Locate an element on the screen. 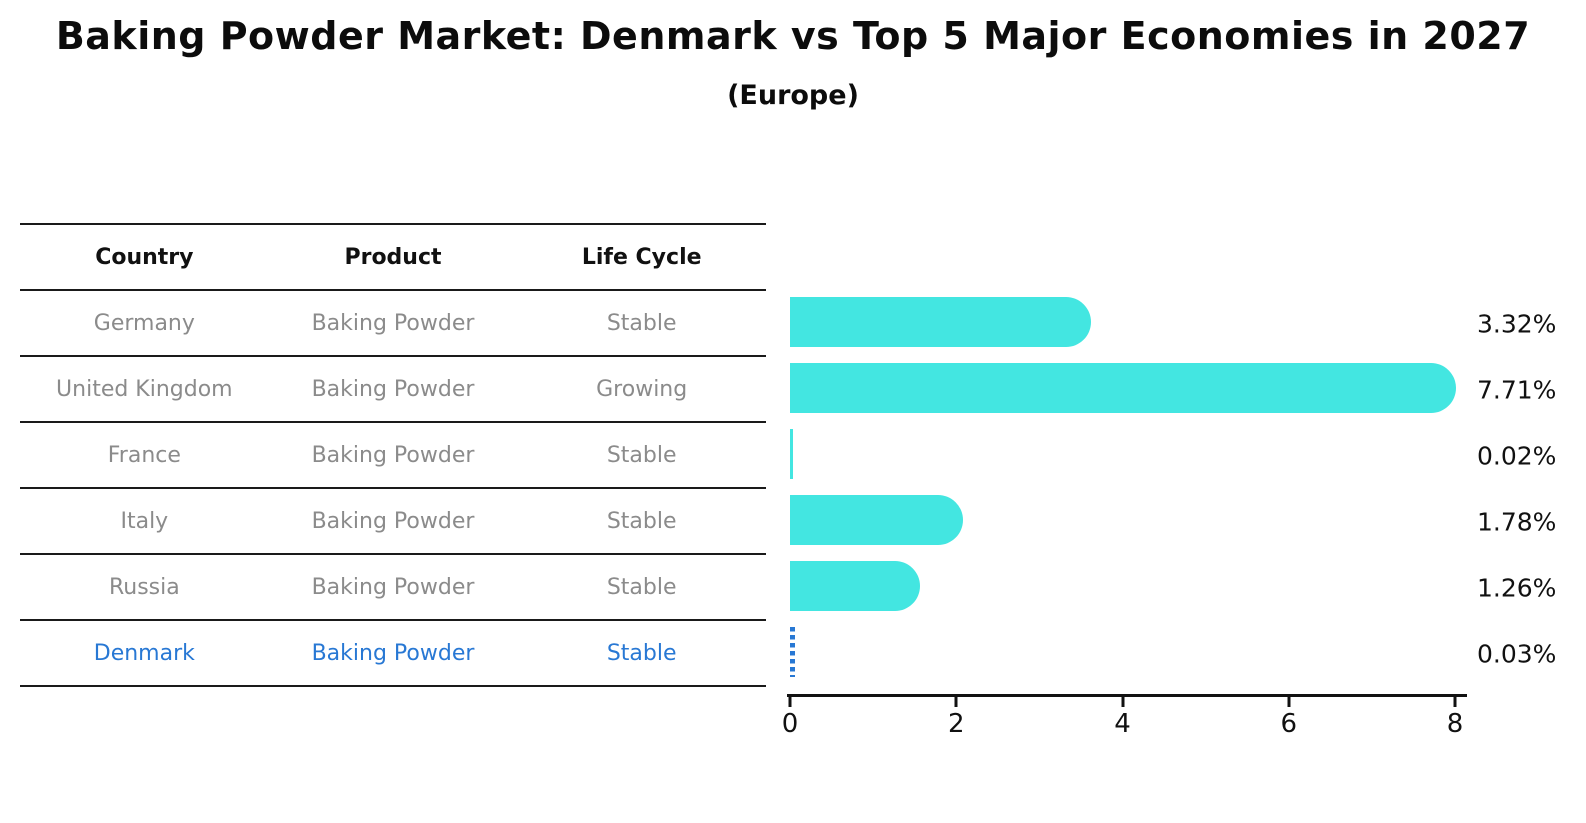 Image resolution: width=1586 pixels, height=823 pixels. bar-france is located at coordinates (791, 454).